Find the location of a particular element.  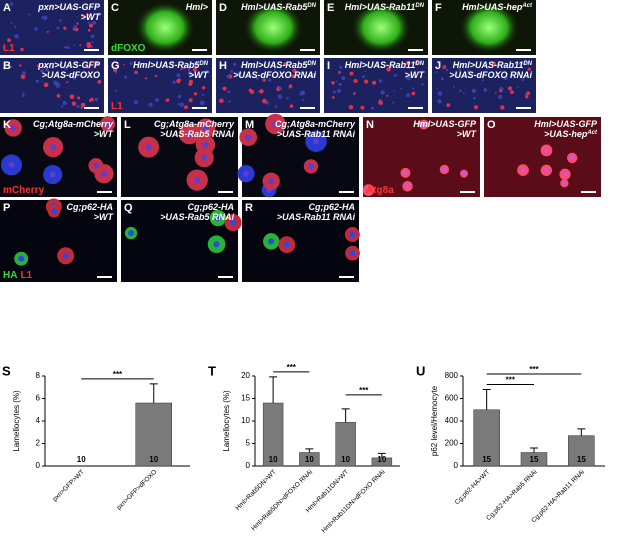

n-label: 10 is located at coordinates (381, 459).